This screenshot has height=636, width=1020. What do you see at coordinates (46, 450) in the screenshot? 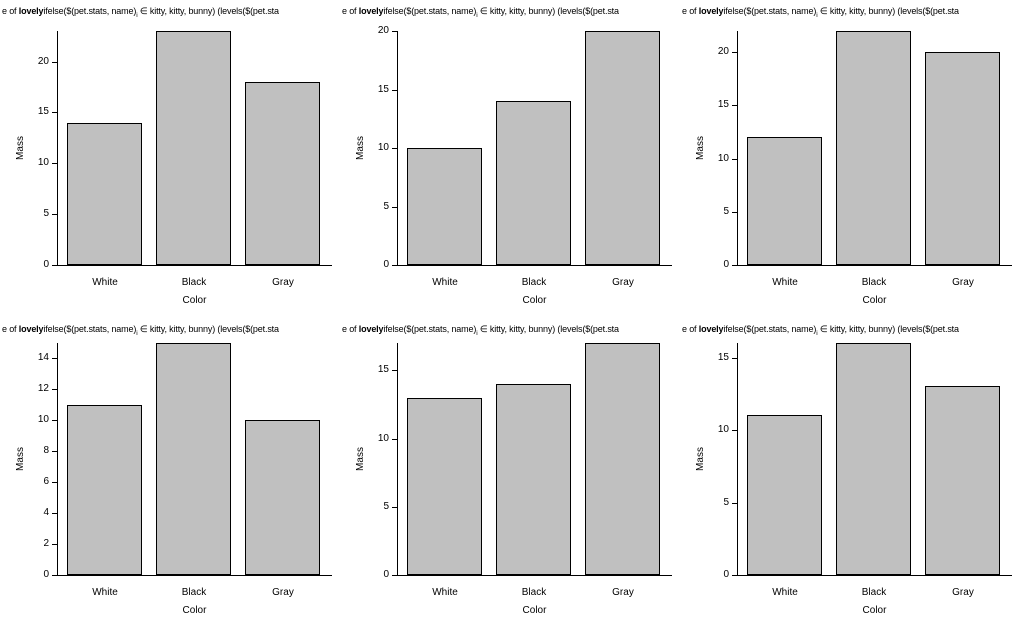
I see `y-tick-label: 8` at bounding box center [46, 450].